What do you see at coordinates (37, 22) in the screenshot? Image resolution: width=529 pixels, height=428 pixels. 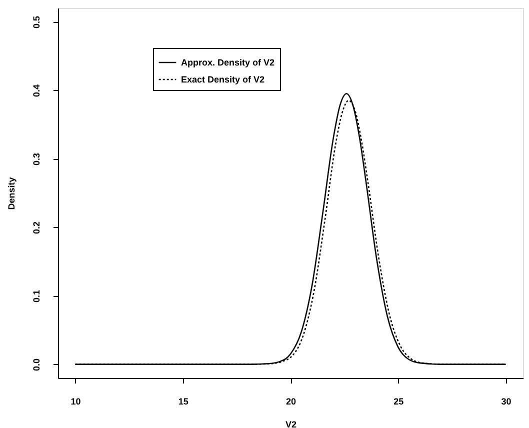 I see `y-tick-label: 0.5` at bounding box center [37, 22].